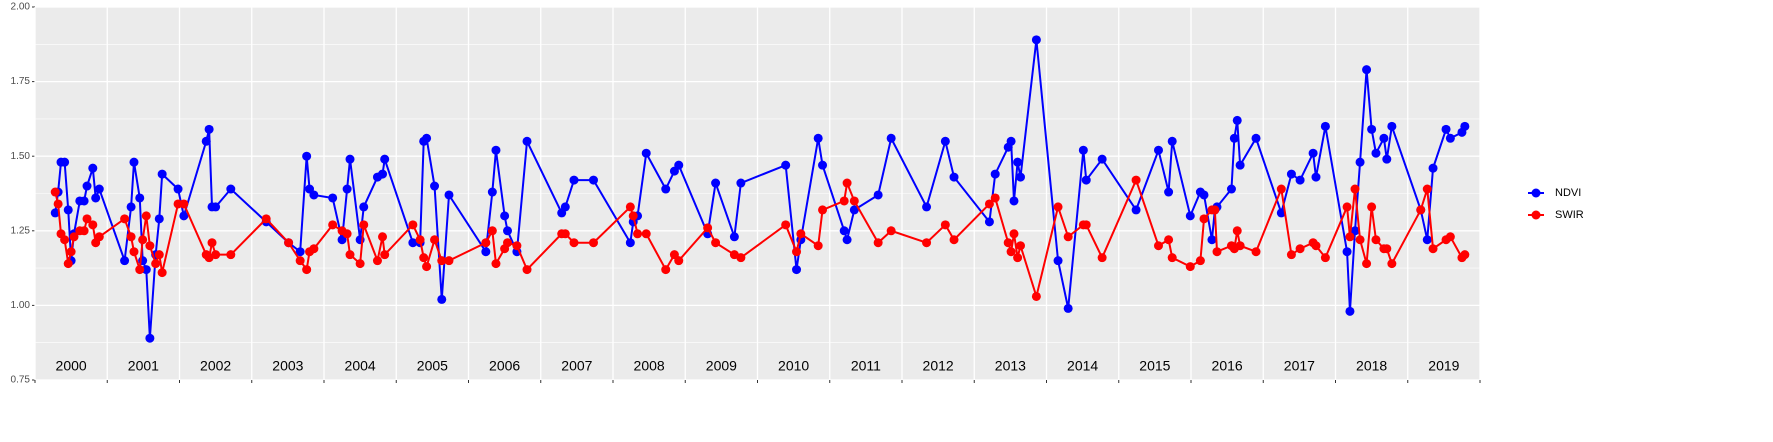 Image resolution: width=1773 pixels, height=442 pixels. I want to click on y-tick-label: 1.50, so click(21, 156).